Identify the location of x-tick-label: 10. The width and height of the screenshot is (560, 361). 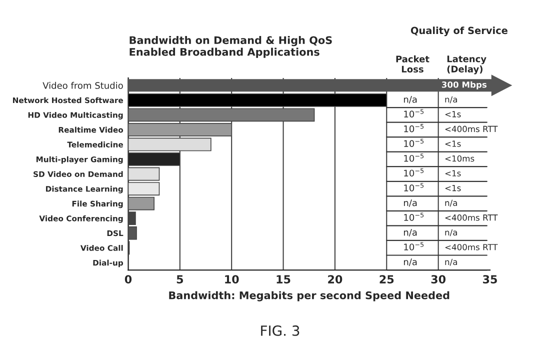
(232, 279).